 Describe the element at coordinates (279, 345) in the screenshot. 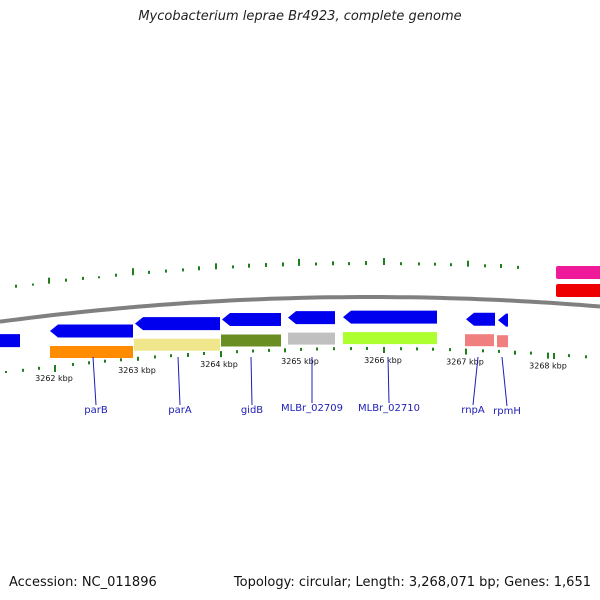

I see `cog-bars` at that location.